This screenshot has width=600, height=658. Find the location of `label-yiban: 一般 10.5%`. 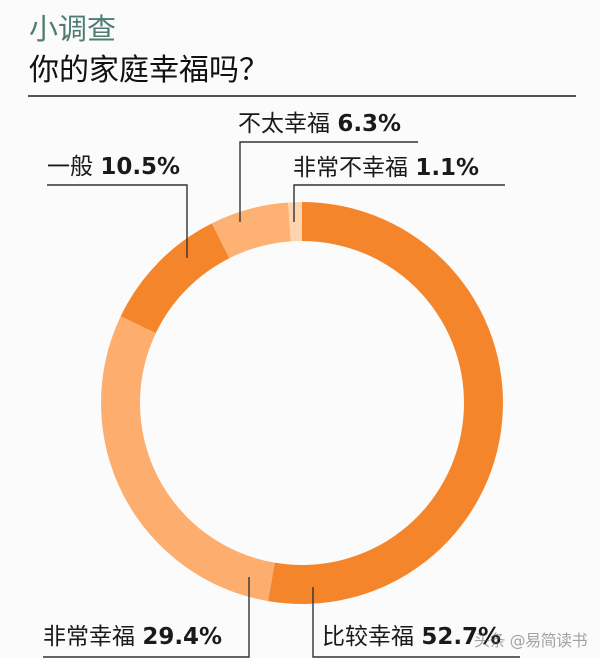

label-yiban: 一般 10.5% is located at coordinates (113, 167).